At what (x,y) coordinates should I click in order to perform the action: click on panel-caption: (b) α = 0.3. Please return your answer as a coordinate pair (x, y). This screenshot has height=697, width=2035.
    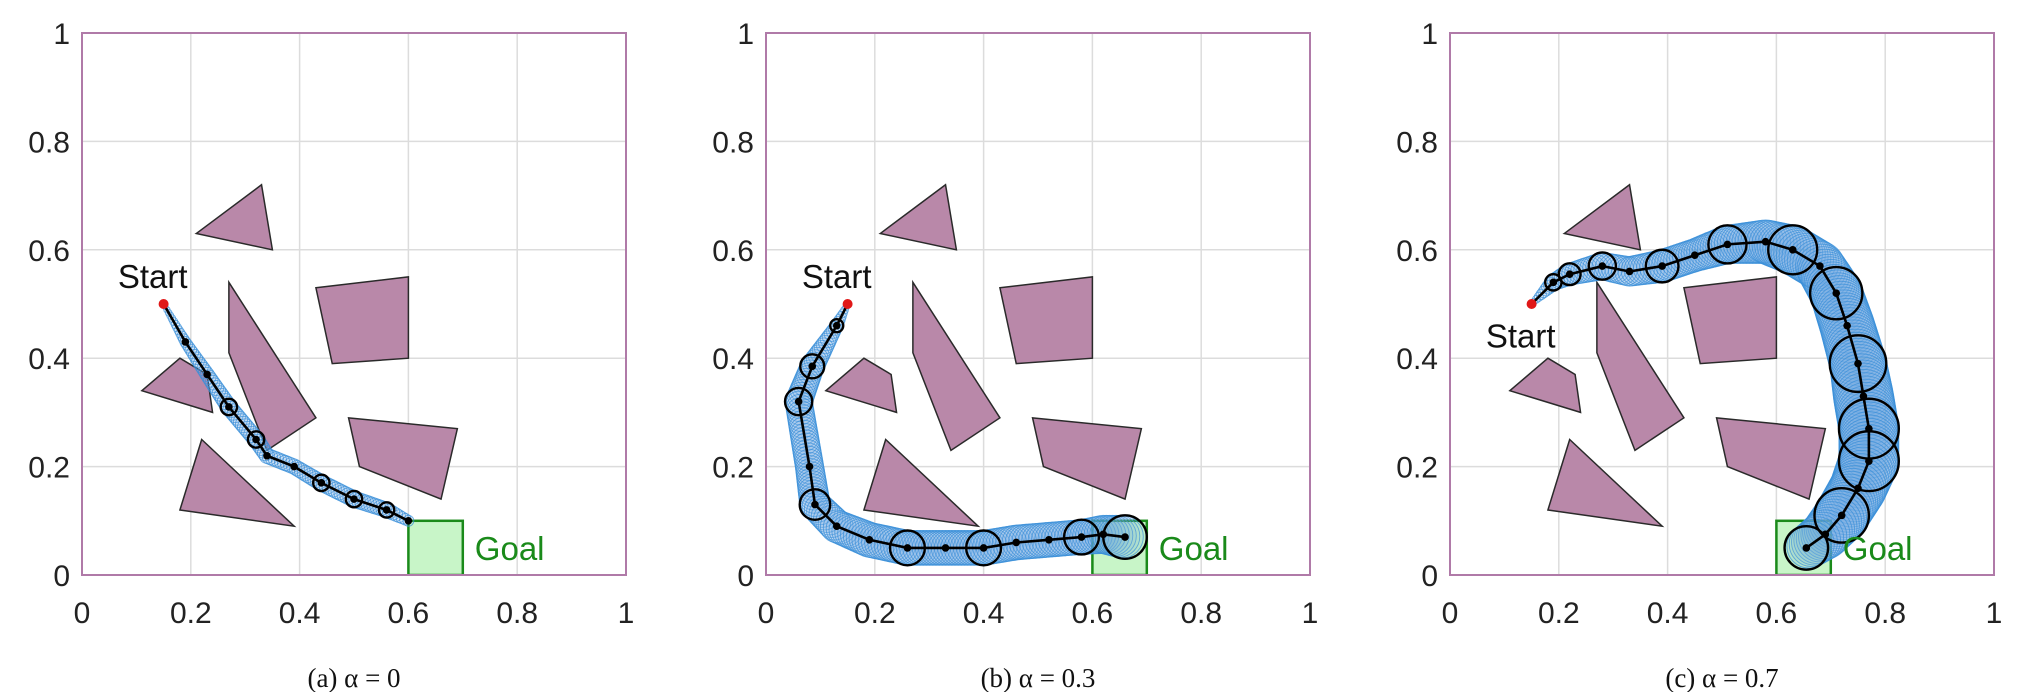
    Looking at the image, I should click on (1038, 677).